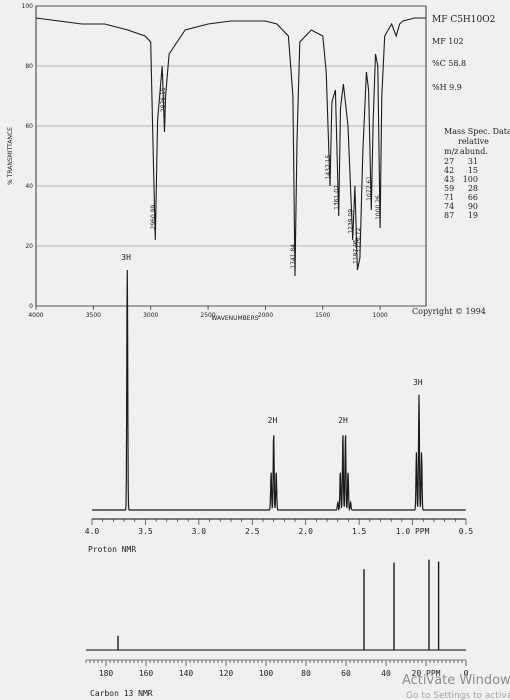 The width and height of the screenshot is (510, 700). Describe the element at coordinates (426, 673) in the screenshot. I see `carbon-nmr-tick-label: 20 PPM` at that location.